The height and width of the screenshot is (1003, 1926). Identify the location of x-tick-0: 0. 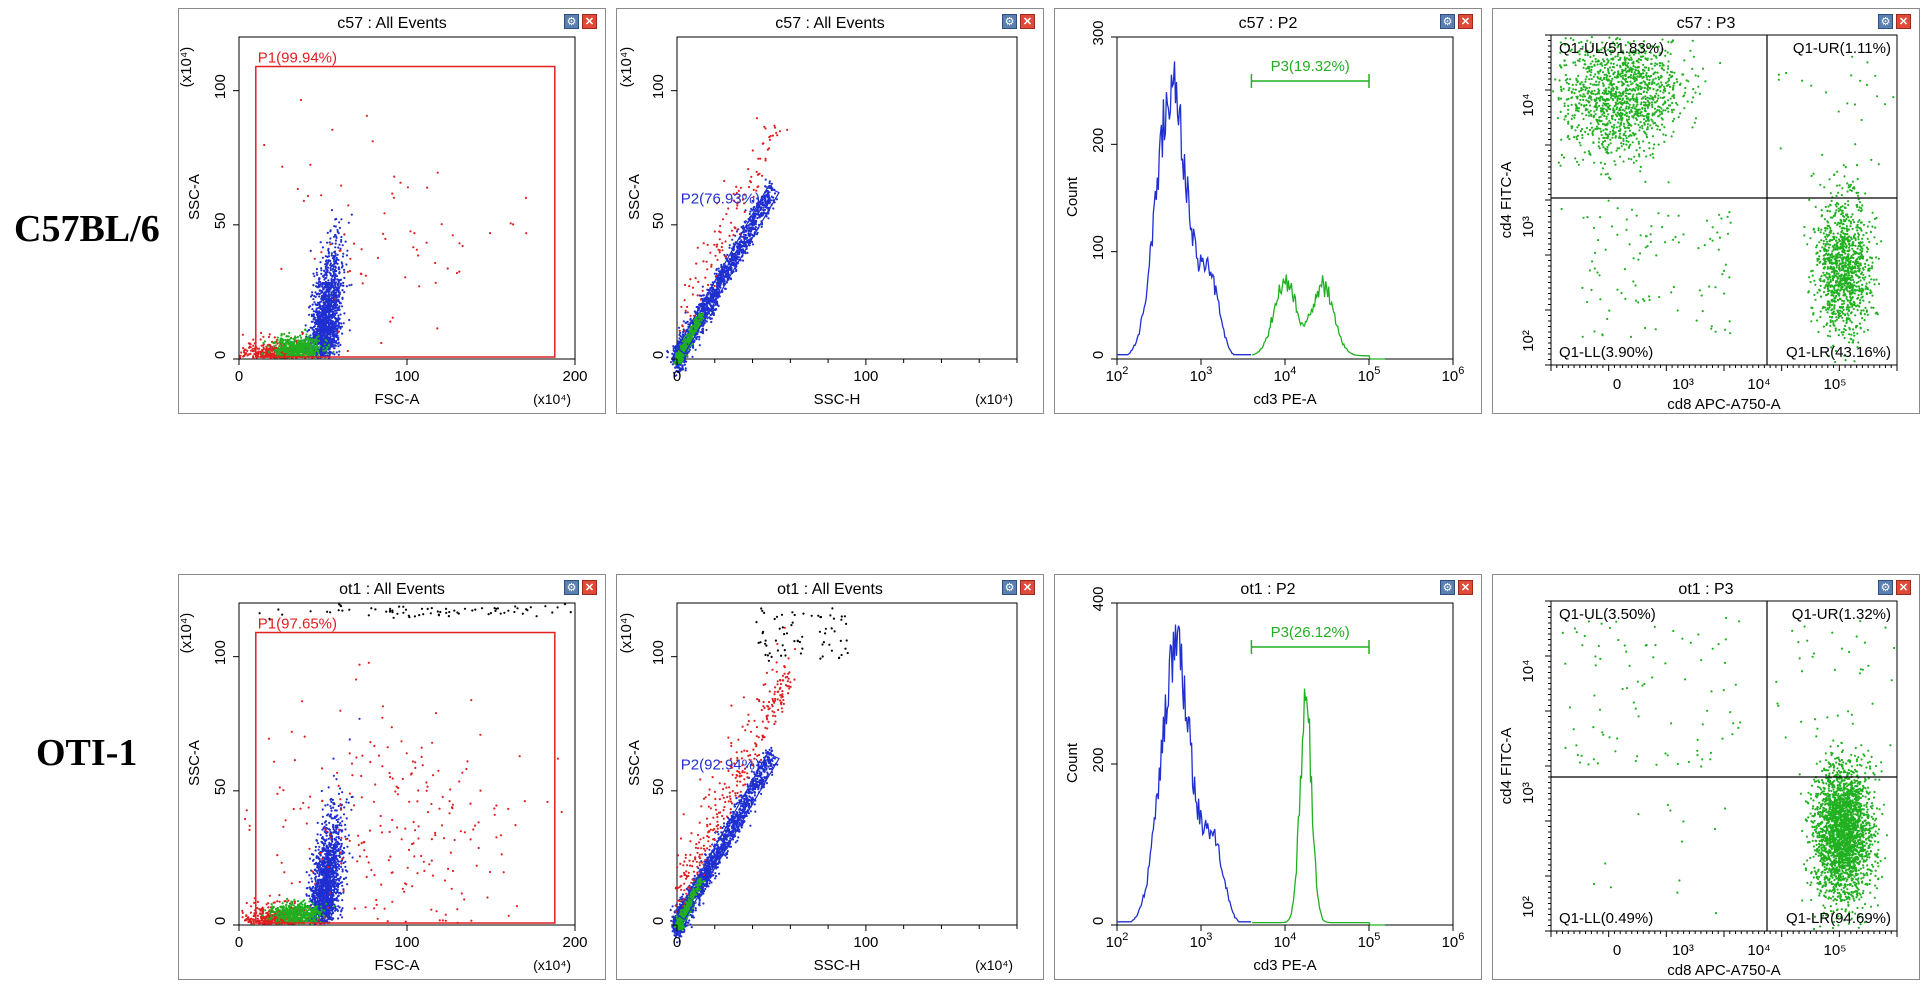
(677, 376).